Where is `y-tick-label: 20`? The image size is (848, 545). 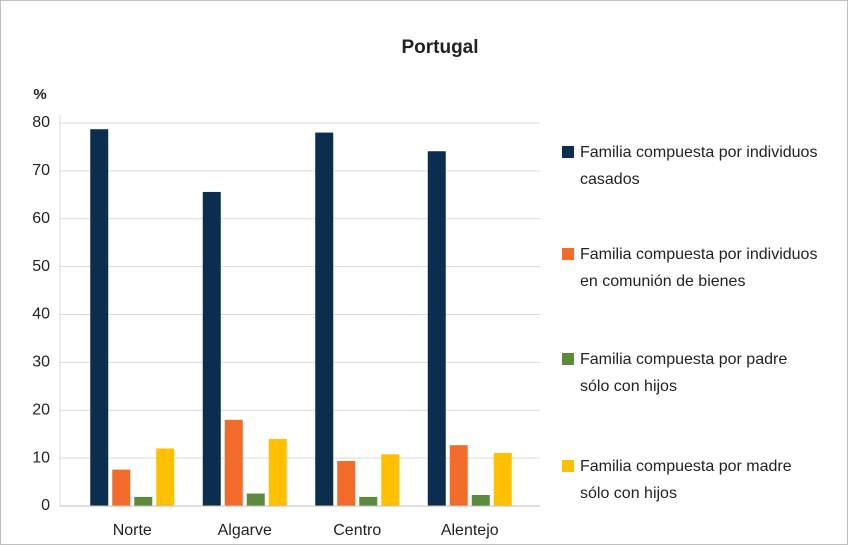
y-tick-label: 20 is located at coordinates (41, 409).